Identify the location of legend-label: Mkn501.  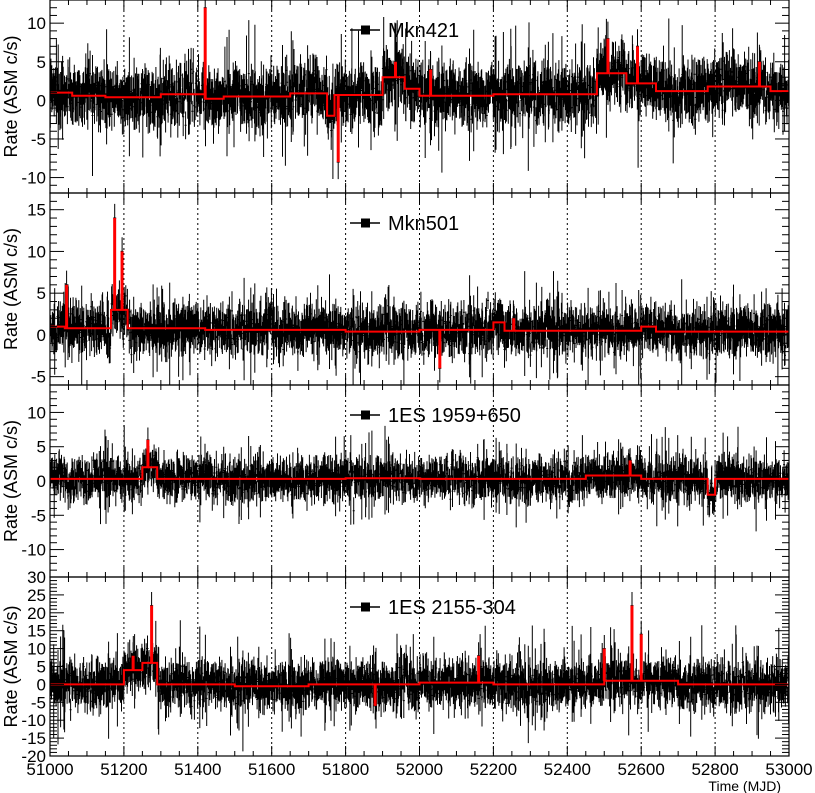
(423, 224).